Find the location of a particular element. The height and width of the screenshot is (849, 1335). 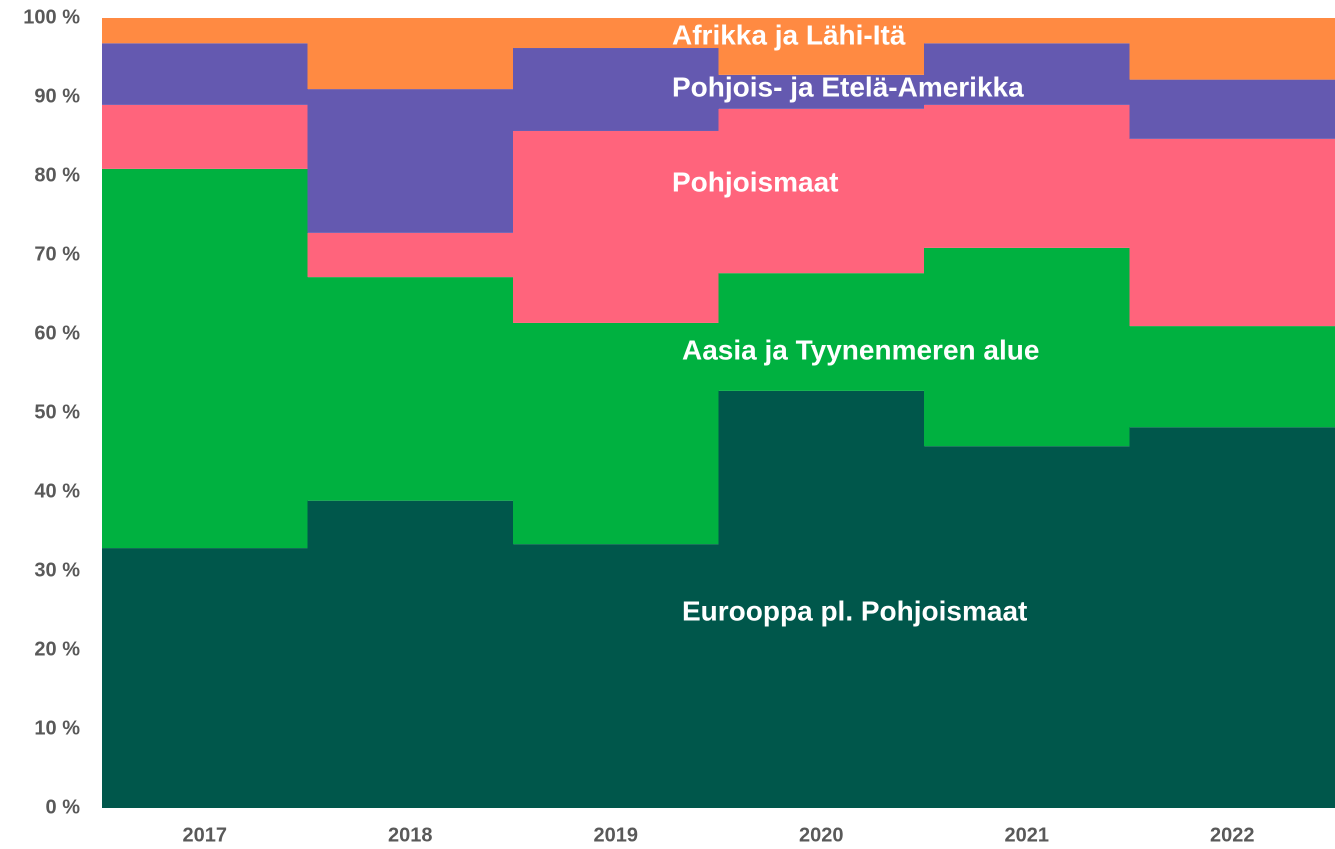

x-tick-label: 2022 is located at coordinates (1232, 835).